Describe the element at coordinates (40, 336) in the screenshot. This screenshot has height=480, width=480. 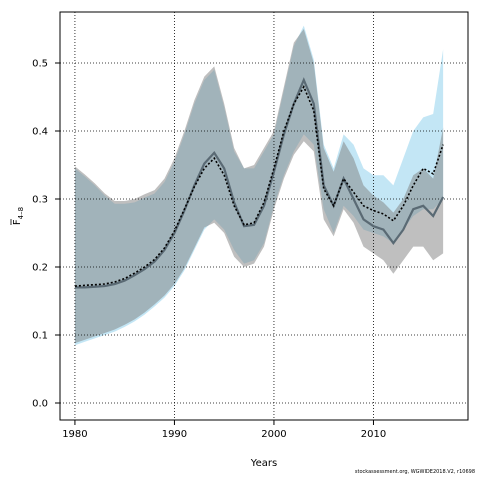
I see `y-tick-label: 0.1` at that location.